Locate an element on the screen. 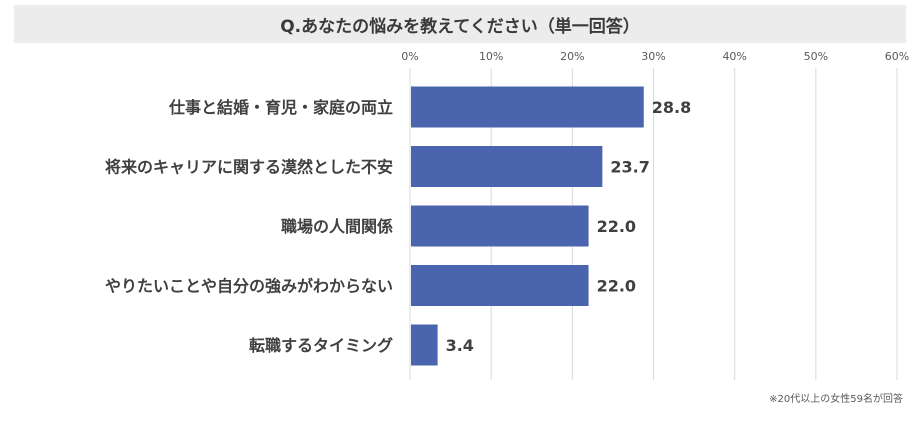  category-label: 将来のキャリアに関する漠然とした不安 is located at coordinates (249, 167).